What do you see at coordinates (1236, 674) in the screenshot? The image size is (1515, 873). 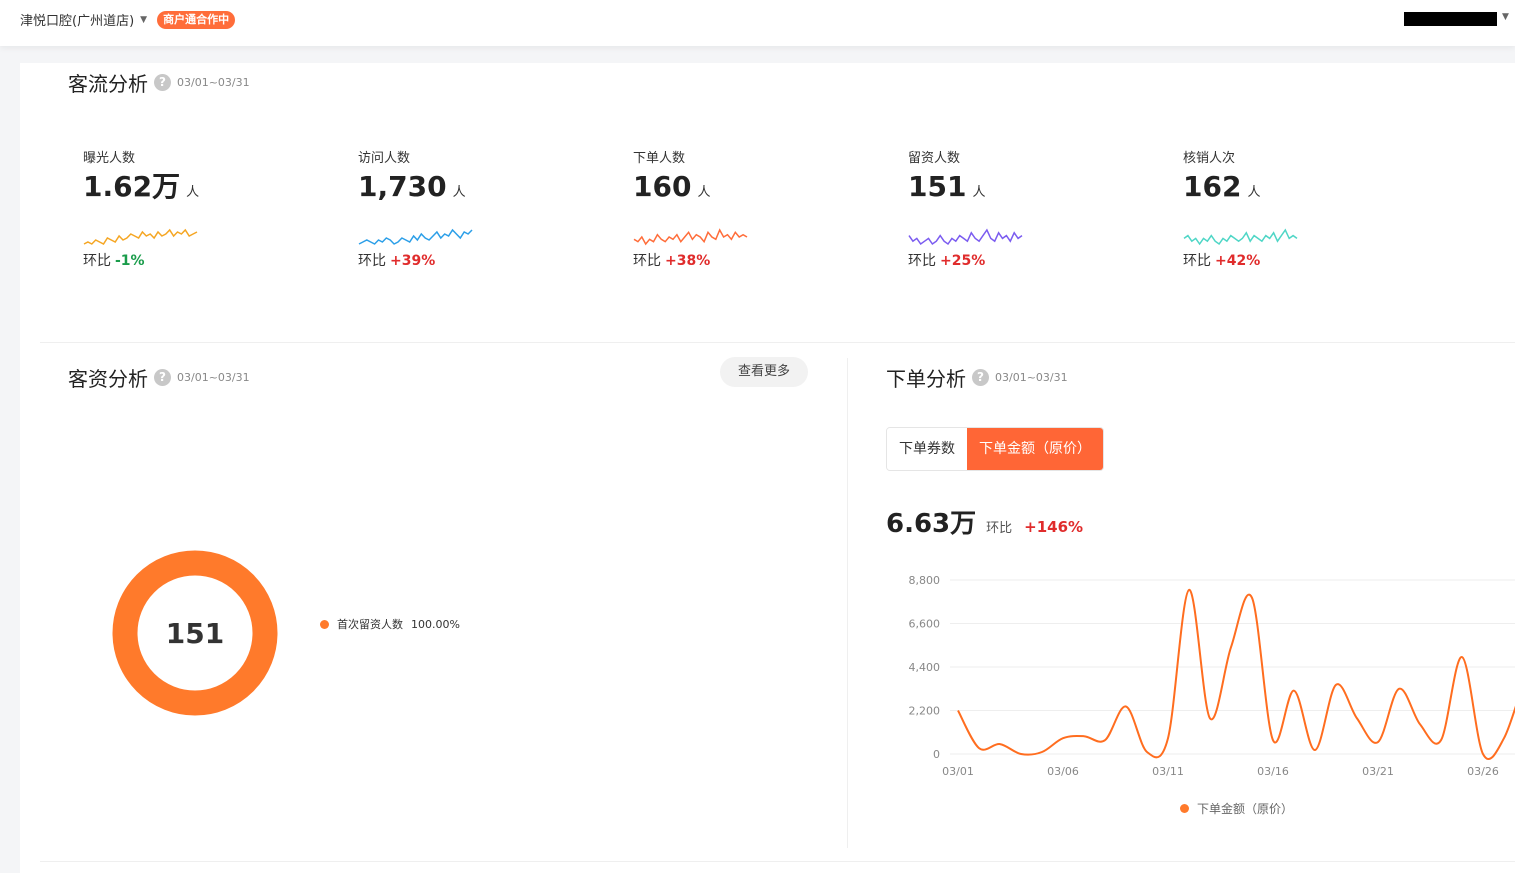 I see `series-line` at bounding box center [1236, 674].